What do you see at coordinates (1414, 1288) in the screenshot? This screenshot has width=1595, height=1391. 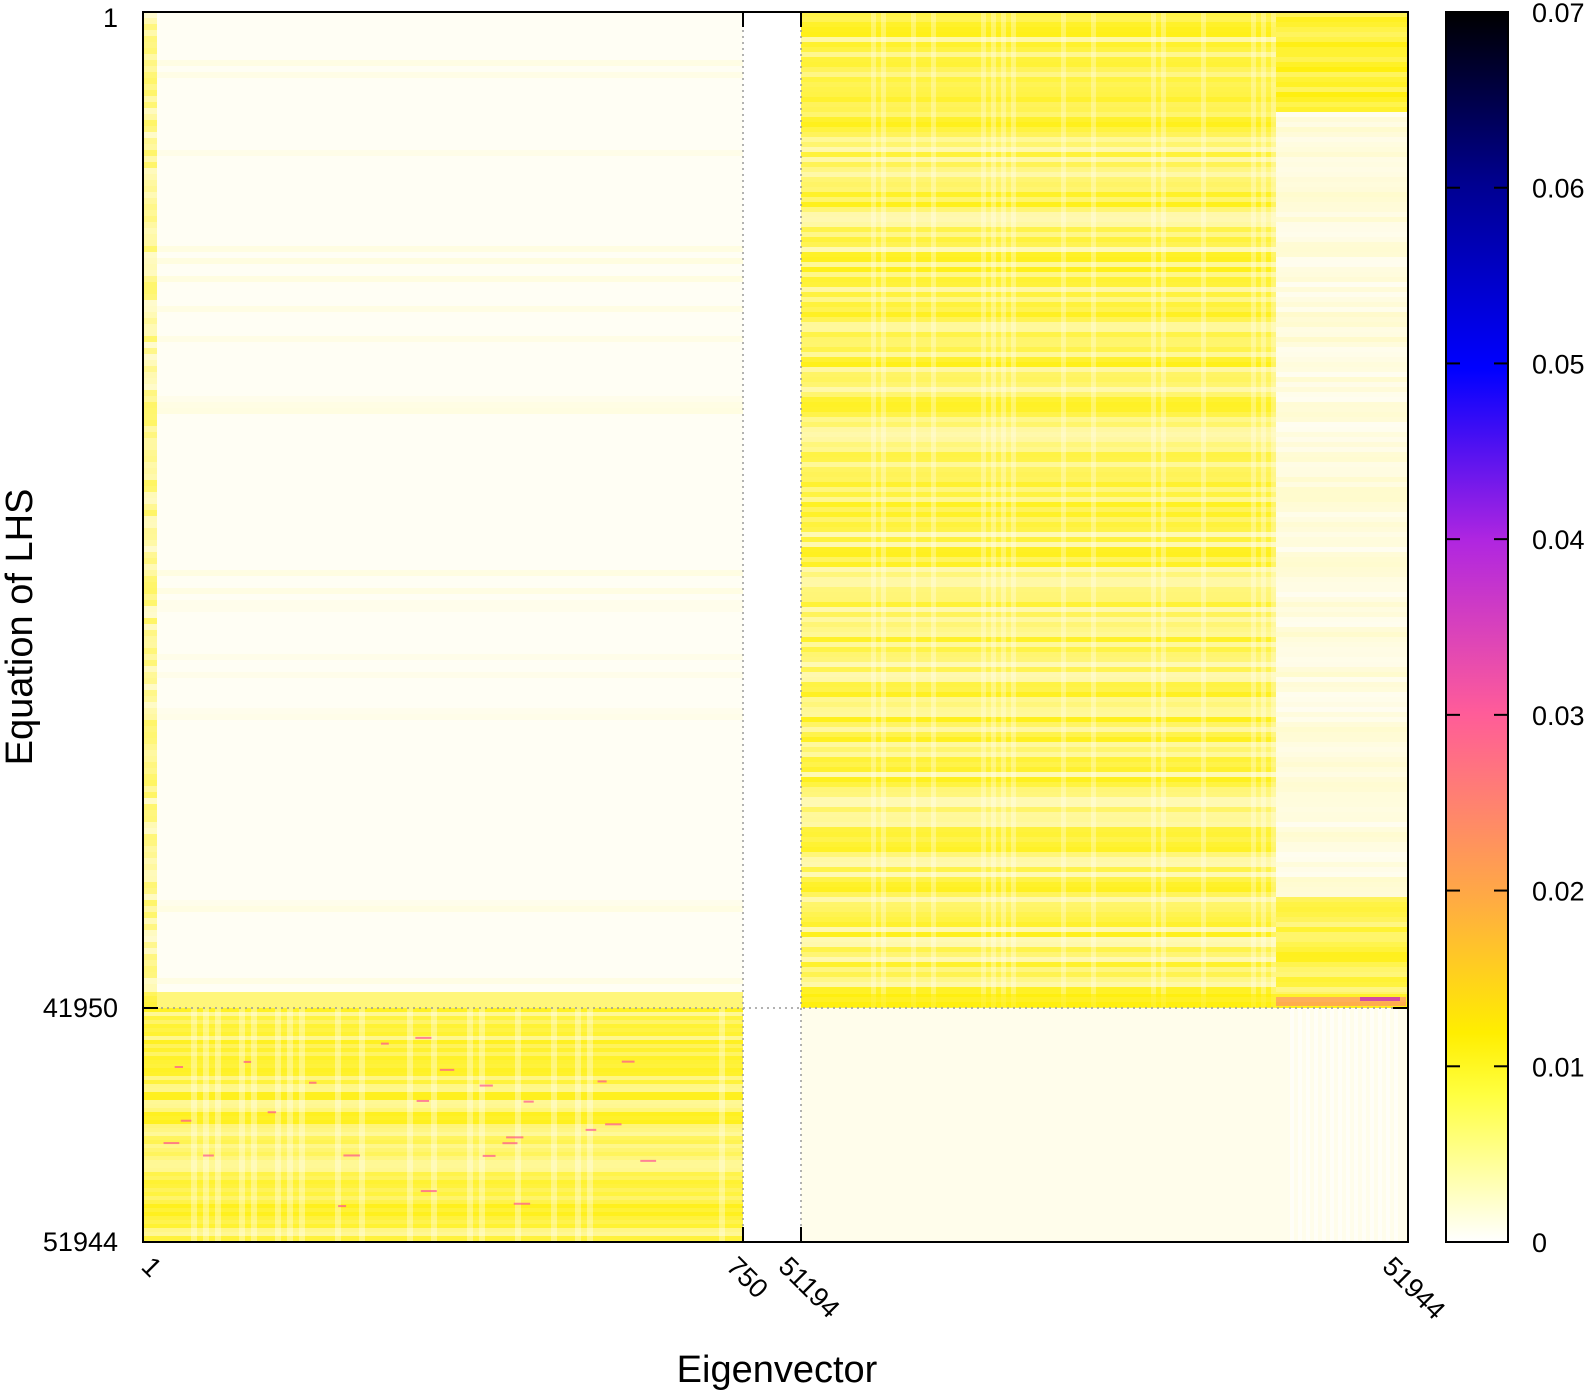 I see `x-tick-label: 51944` at bounding box center [1414, 1288].